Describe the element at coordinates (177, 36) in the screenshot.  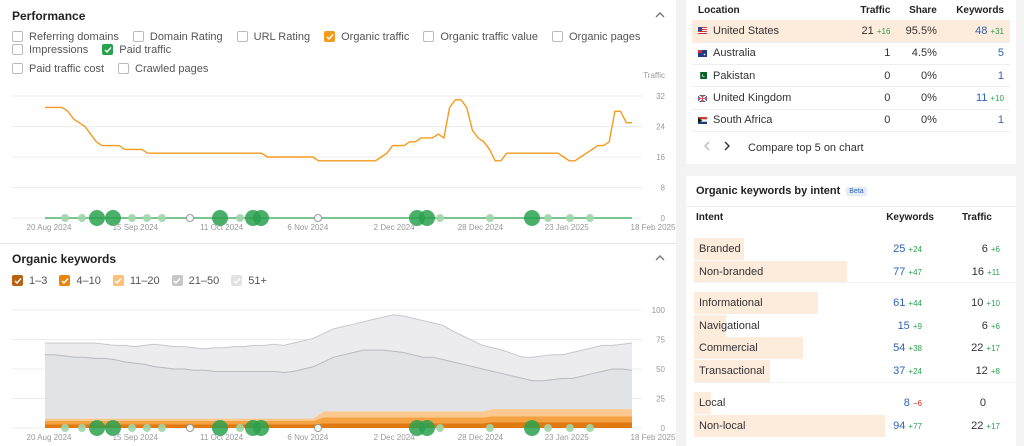
I see `metric-domain-rating-checkbox: Domain Rating` at that location.